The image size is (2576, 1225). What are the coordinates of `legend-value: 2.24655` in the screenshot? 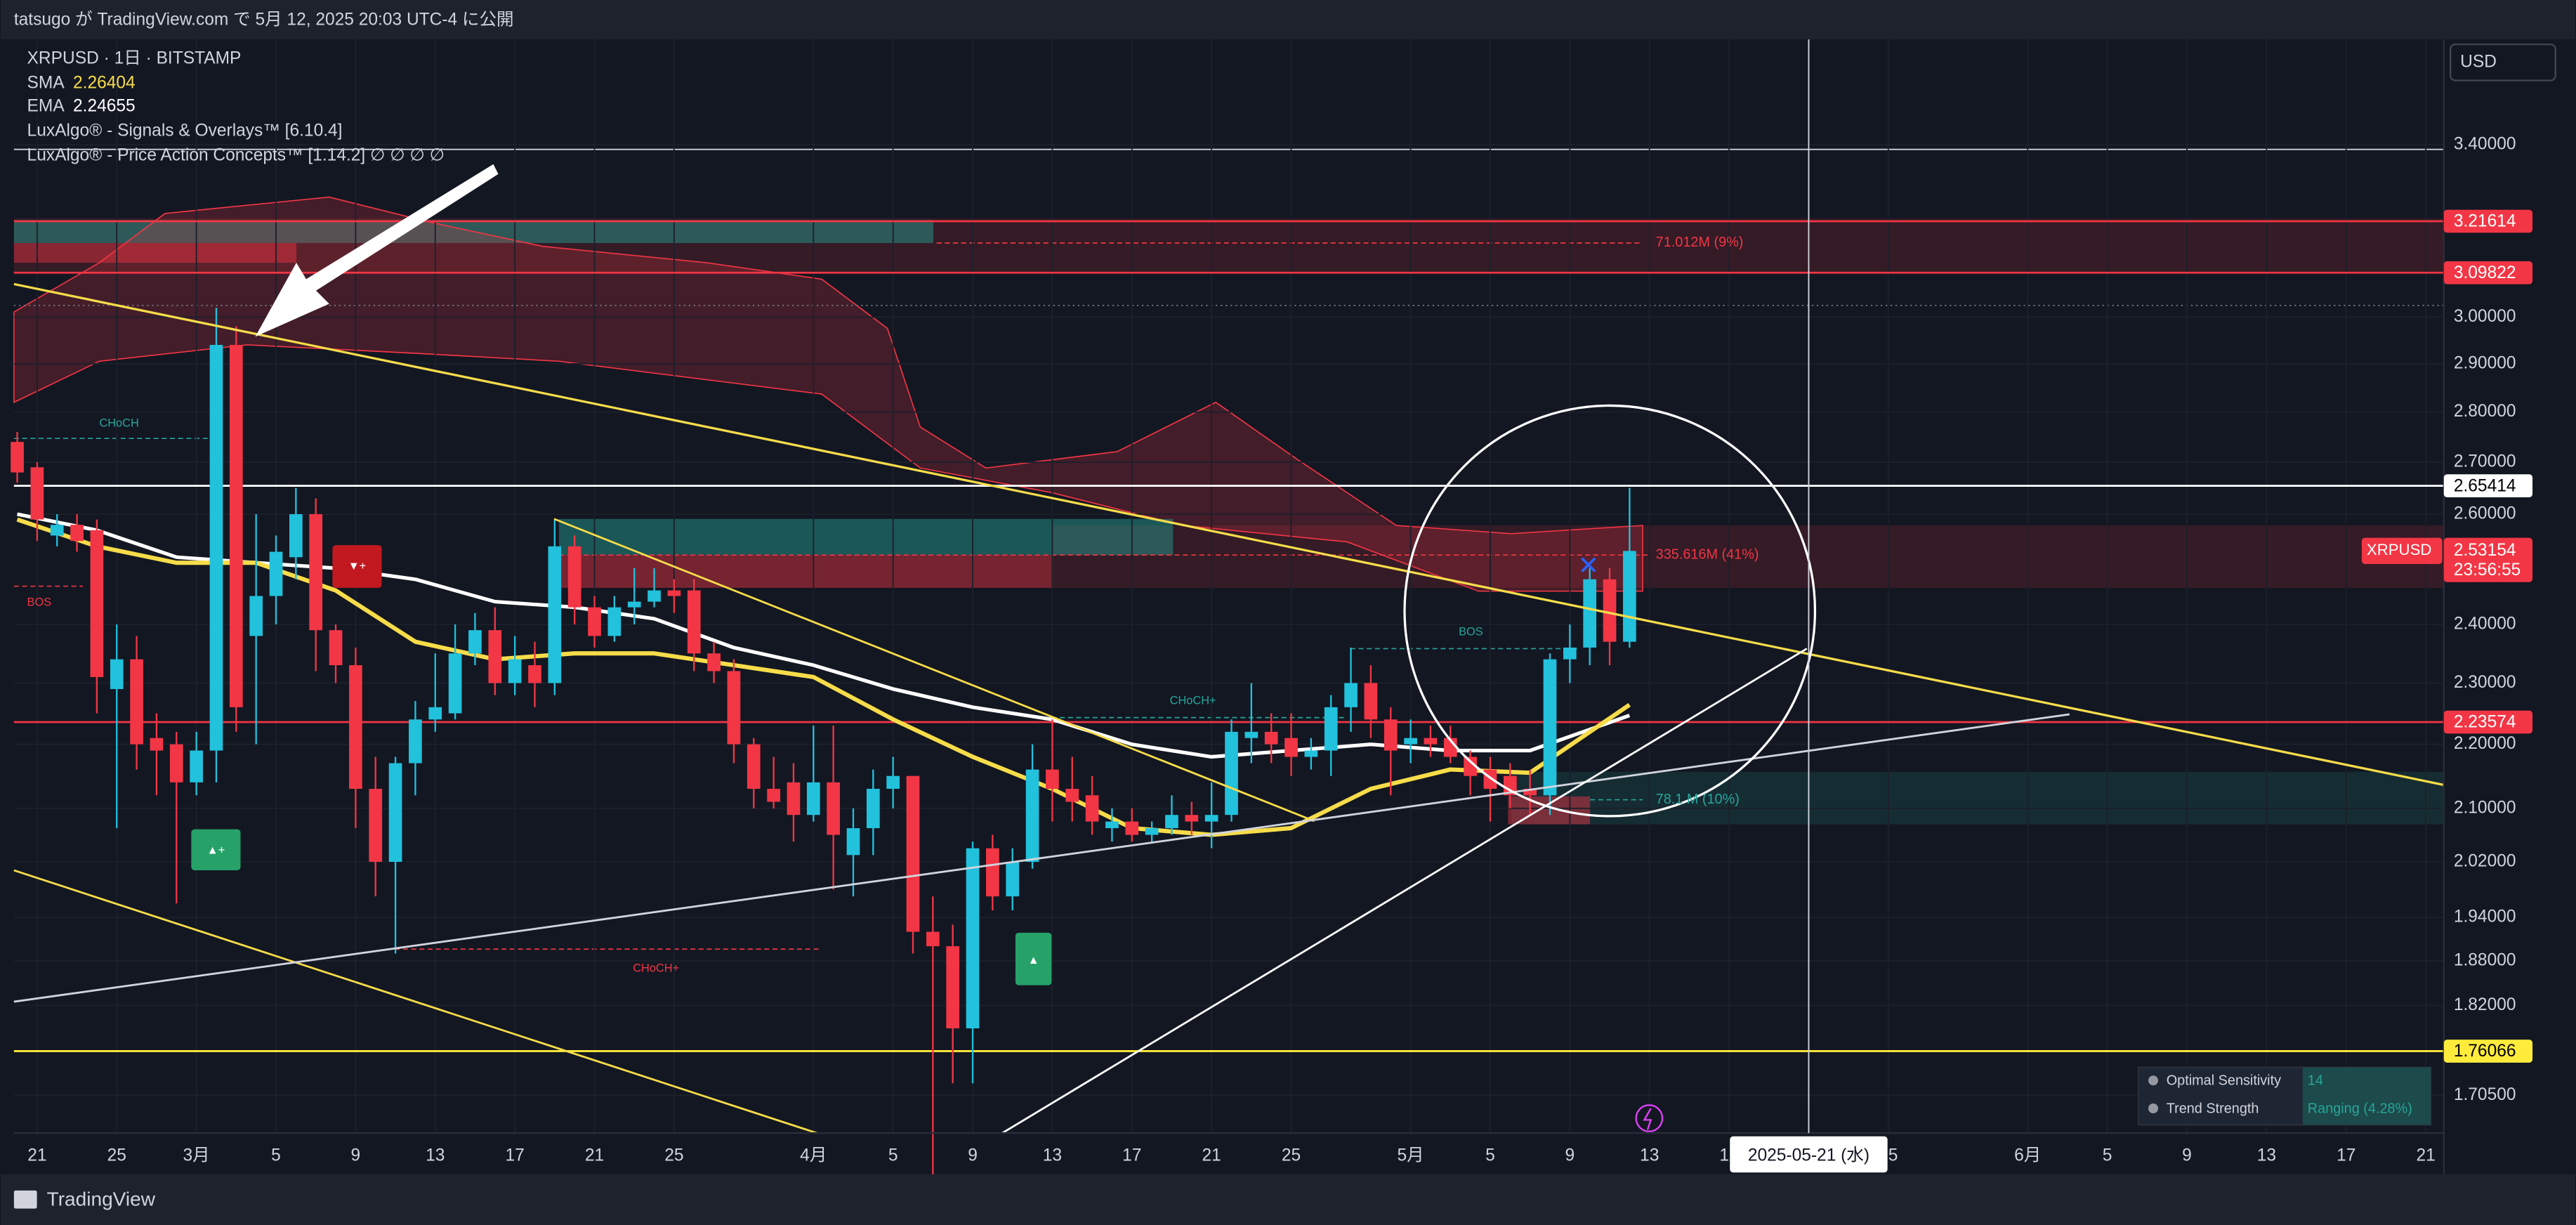 It's located at (104, 105).